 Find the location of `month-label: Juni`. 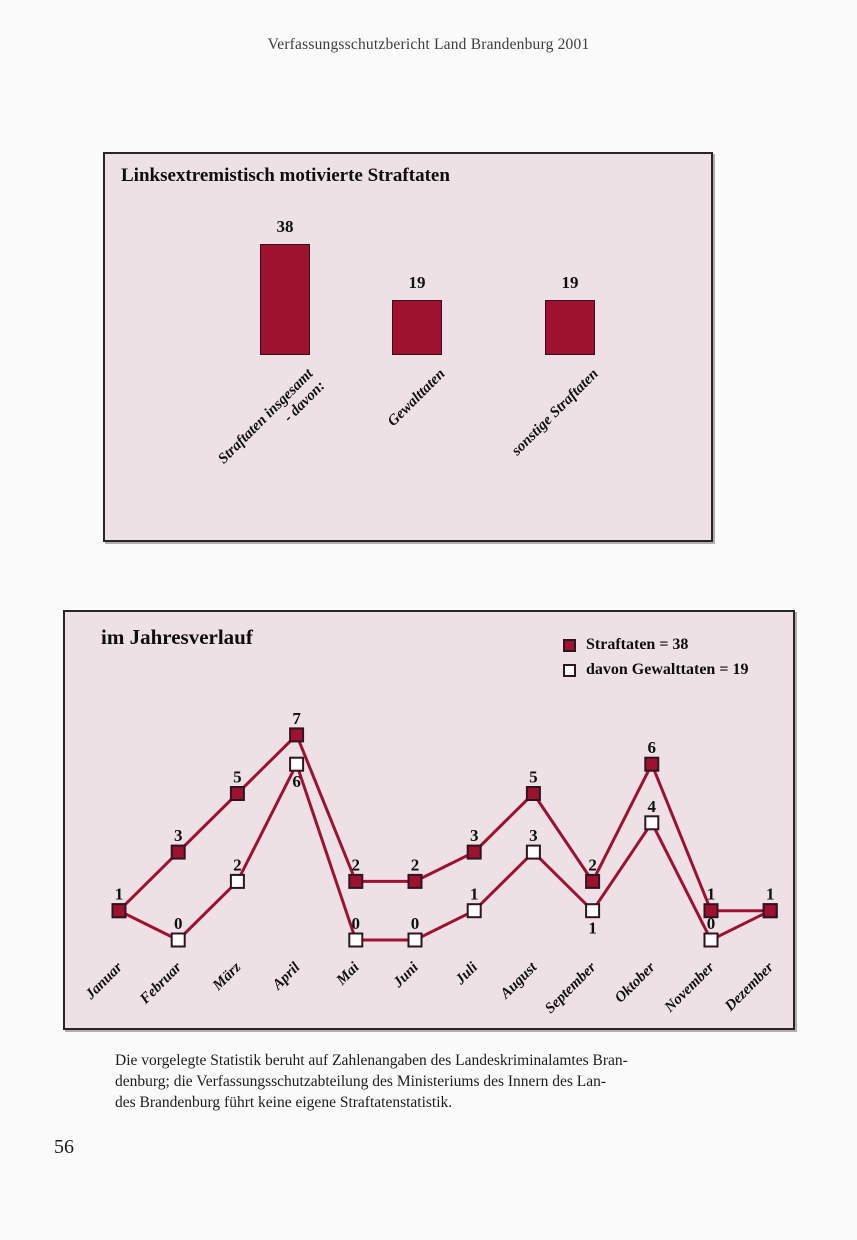

month-label: Juni is located at coordinates (406, 975).